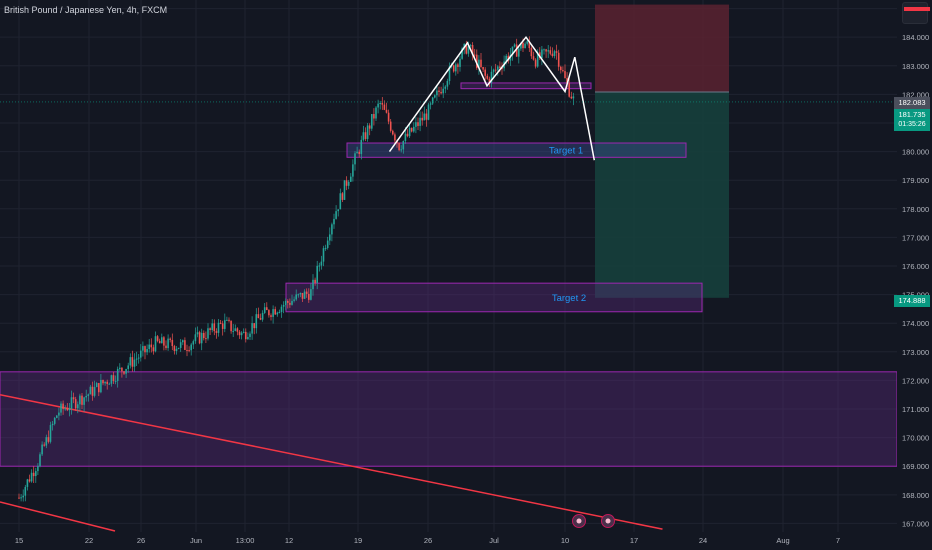  I want to click on y-tick-label: 171.000, so click(915, 409).